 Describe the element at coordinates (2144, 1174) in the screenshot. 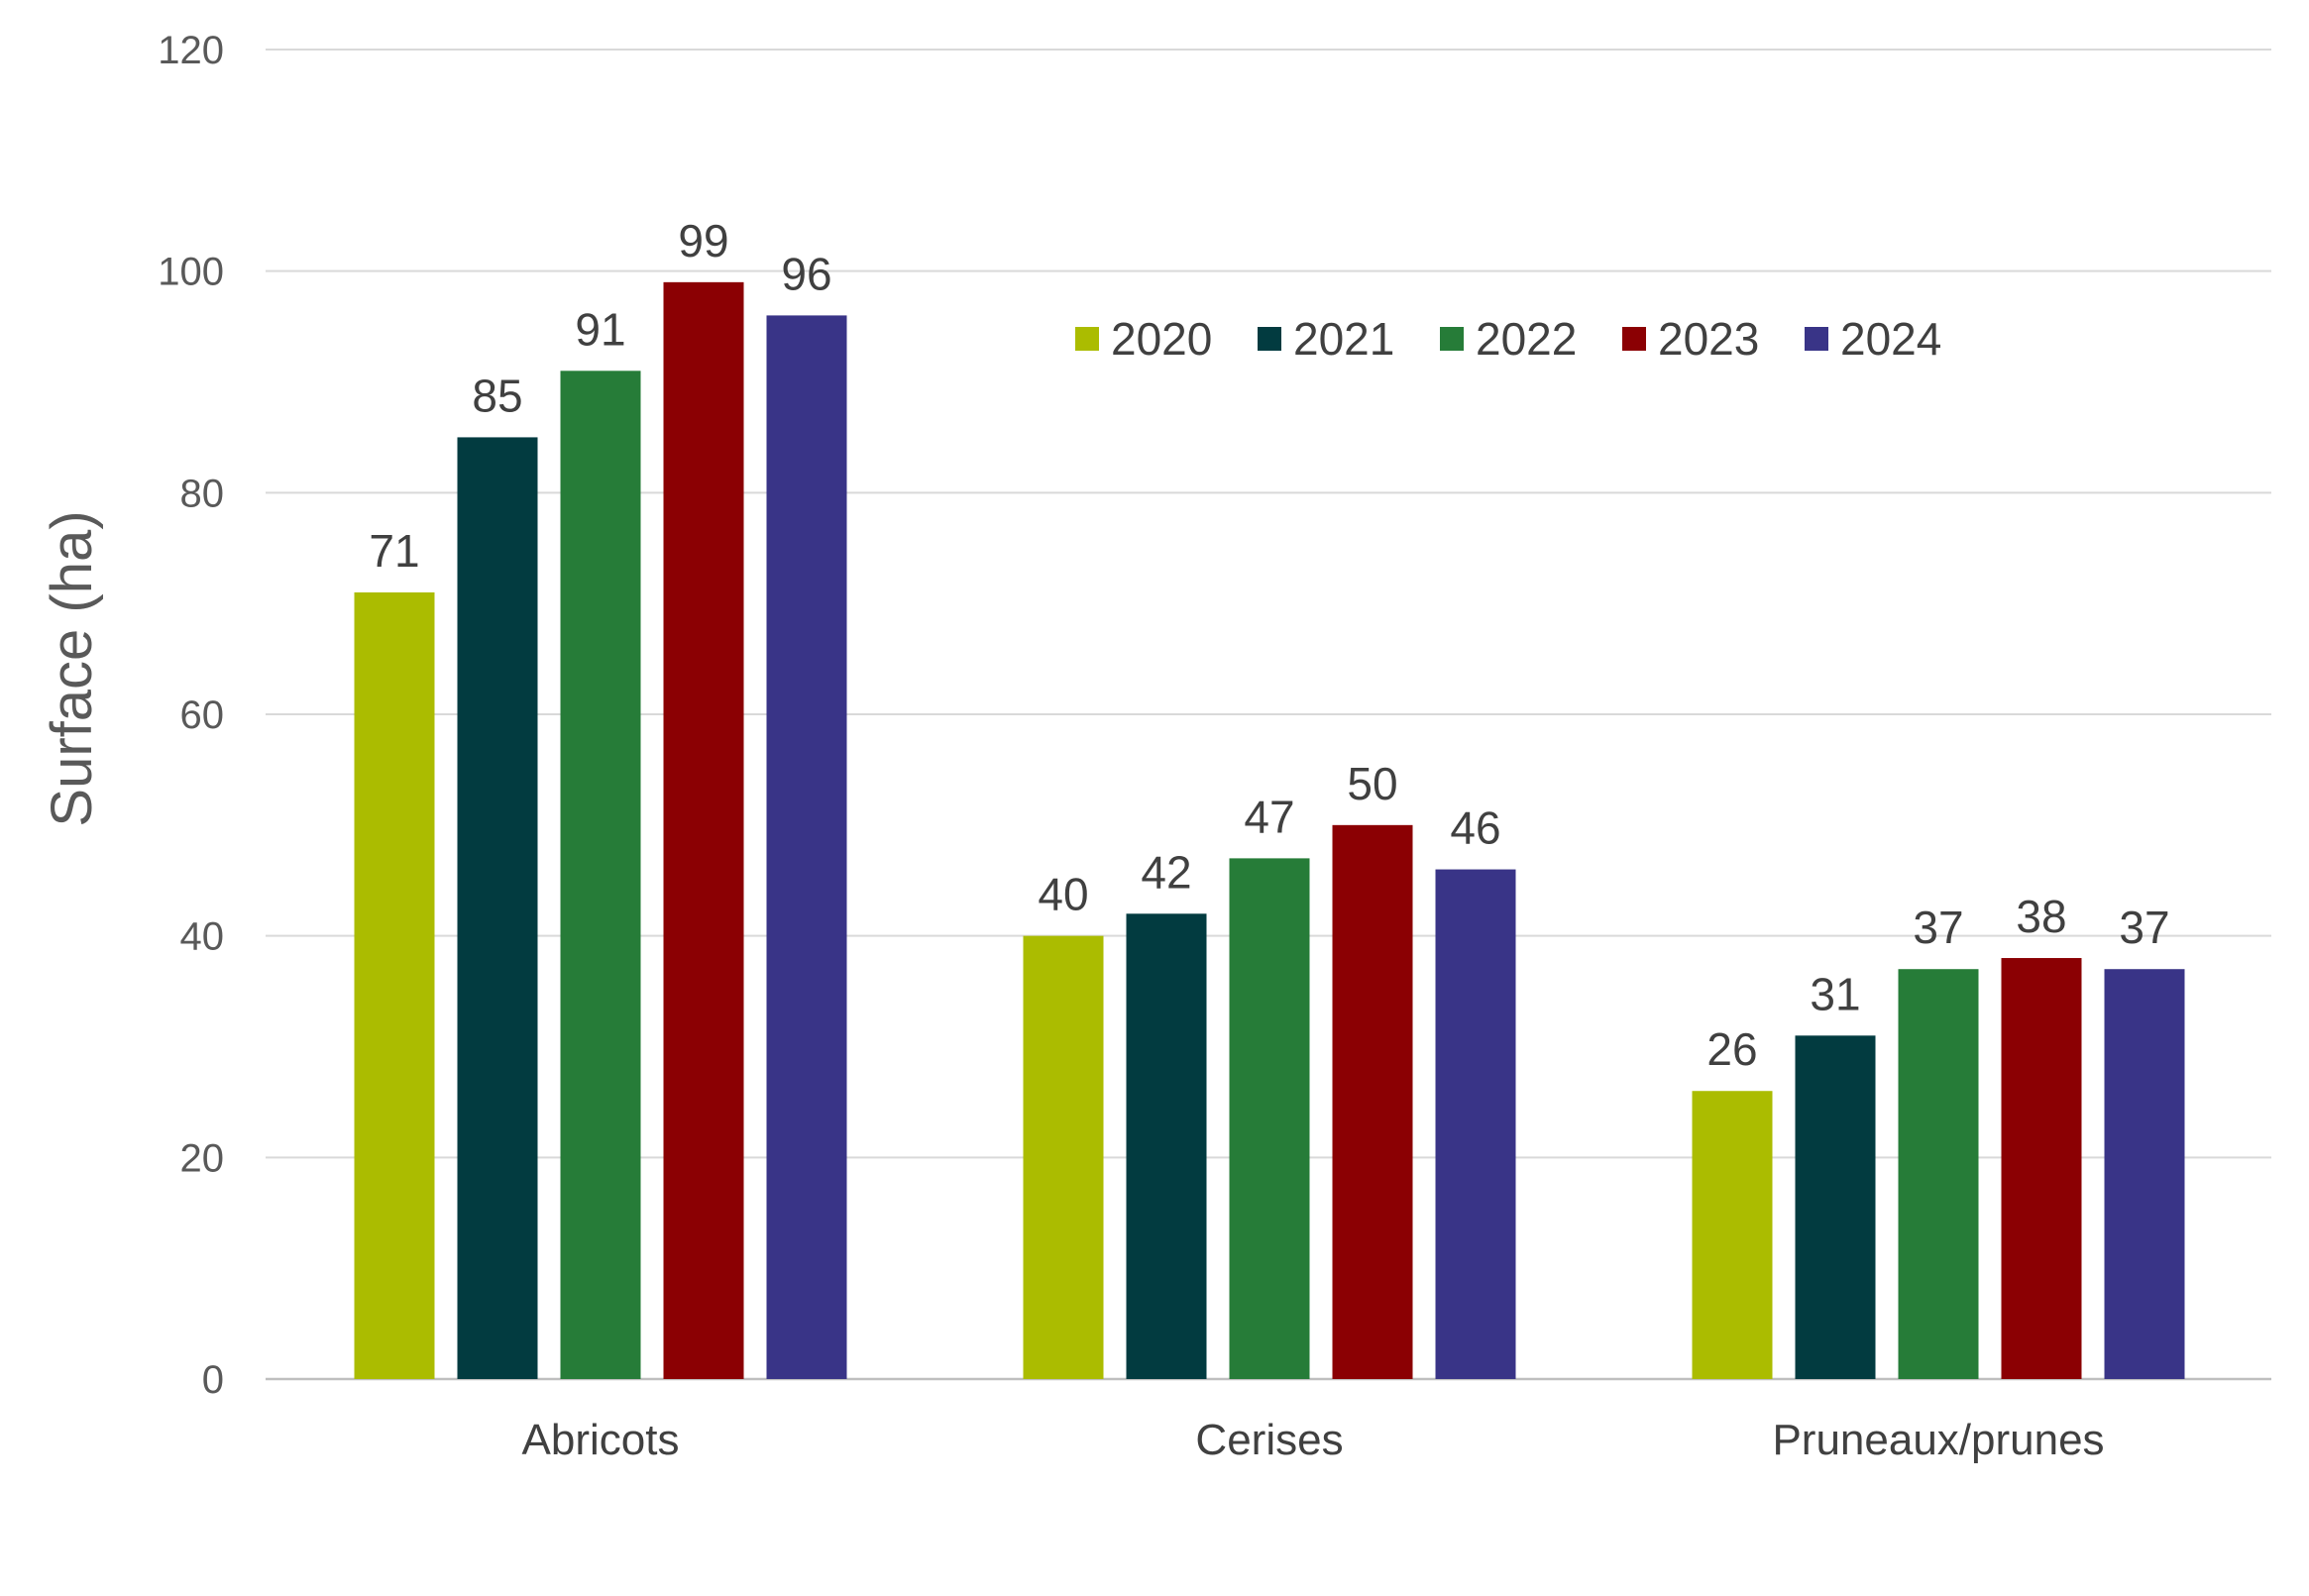

I see `bar-pruneaux-prunes-2024` at that location.